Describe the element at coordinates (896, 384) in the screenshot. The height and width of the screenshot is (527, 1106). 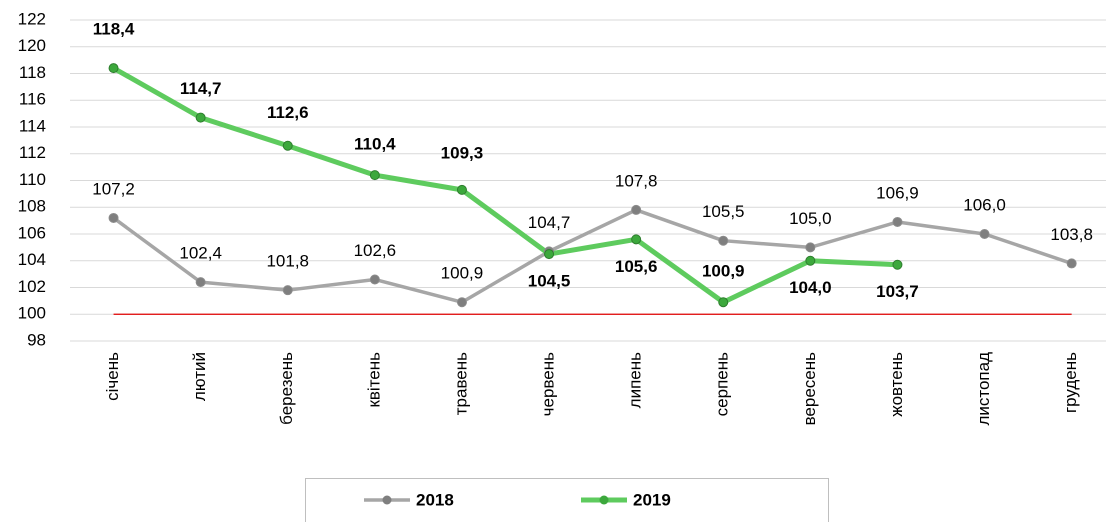
I see `x-tick-label: жовтень` at that location.